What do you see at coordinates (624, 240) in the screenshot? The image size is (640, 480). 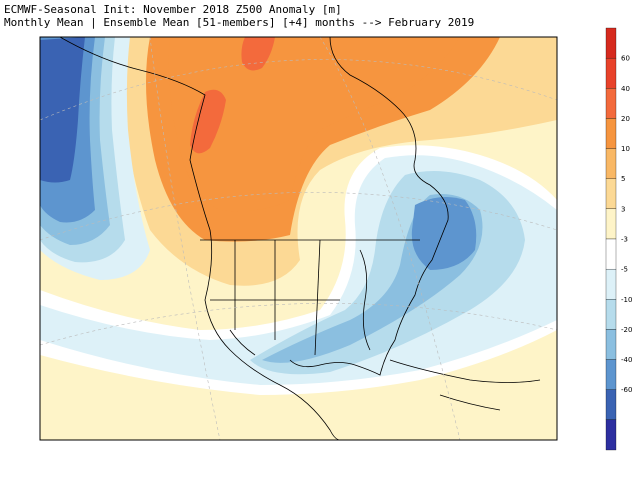 I see `colorbar-label: -3` at bounding box center [624, 240].